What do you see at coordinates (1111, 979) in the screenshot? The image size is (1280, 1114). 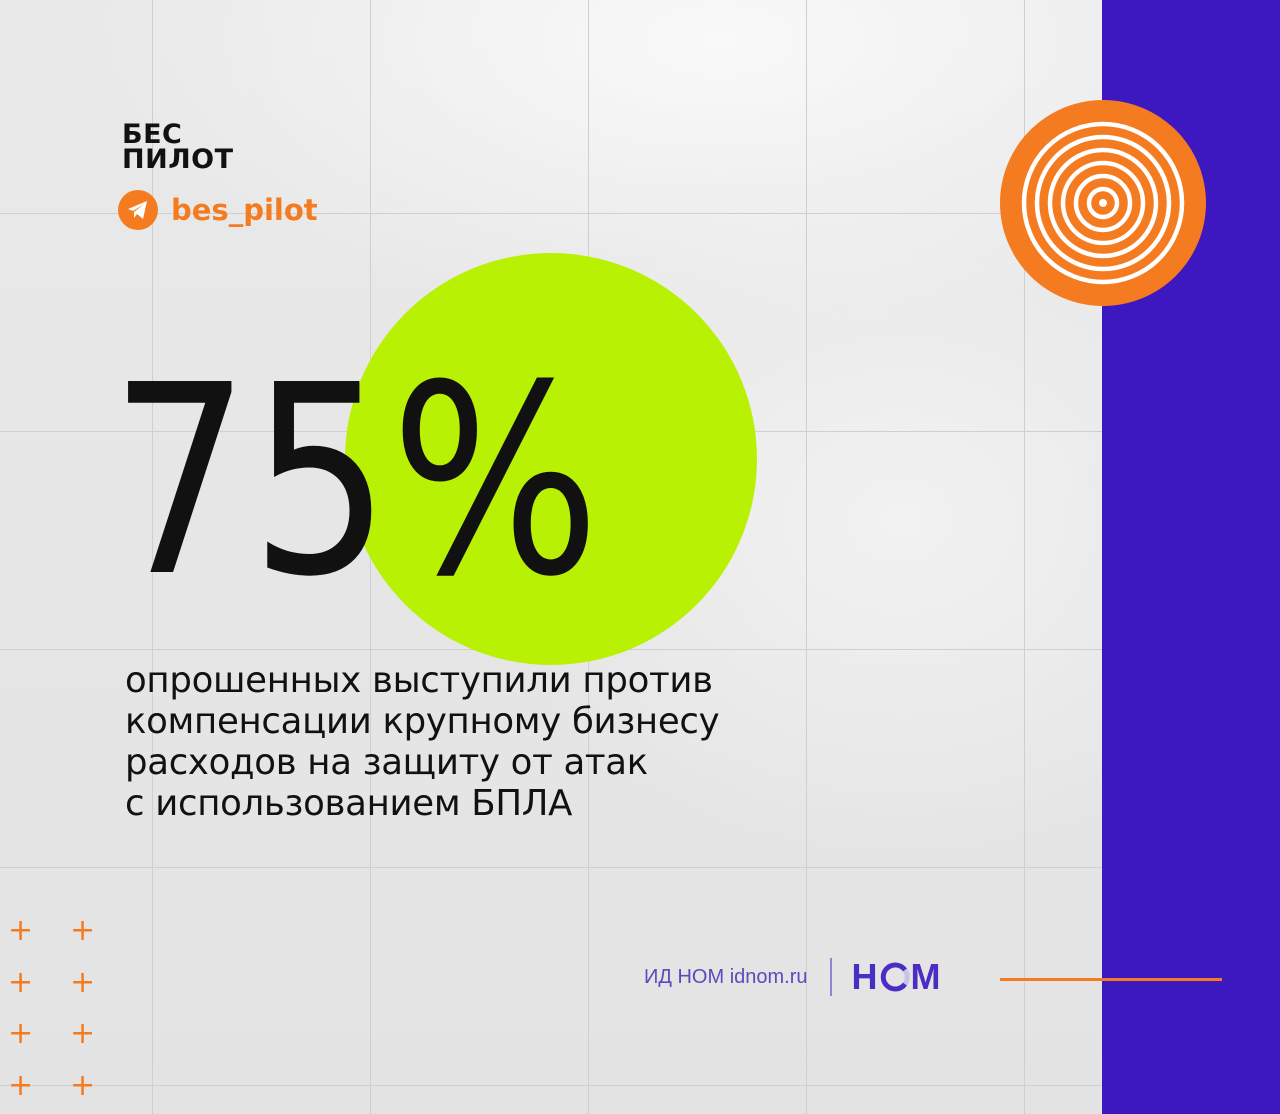 I see `footer-accent-line` at bounding box center [1111, 979].